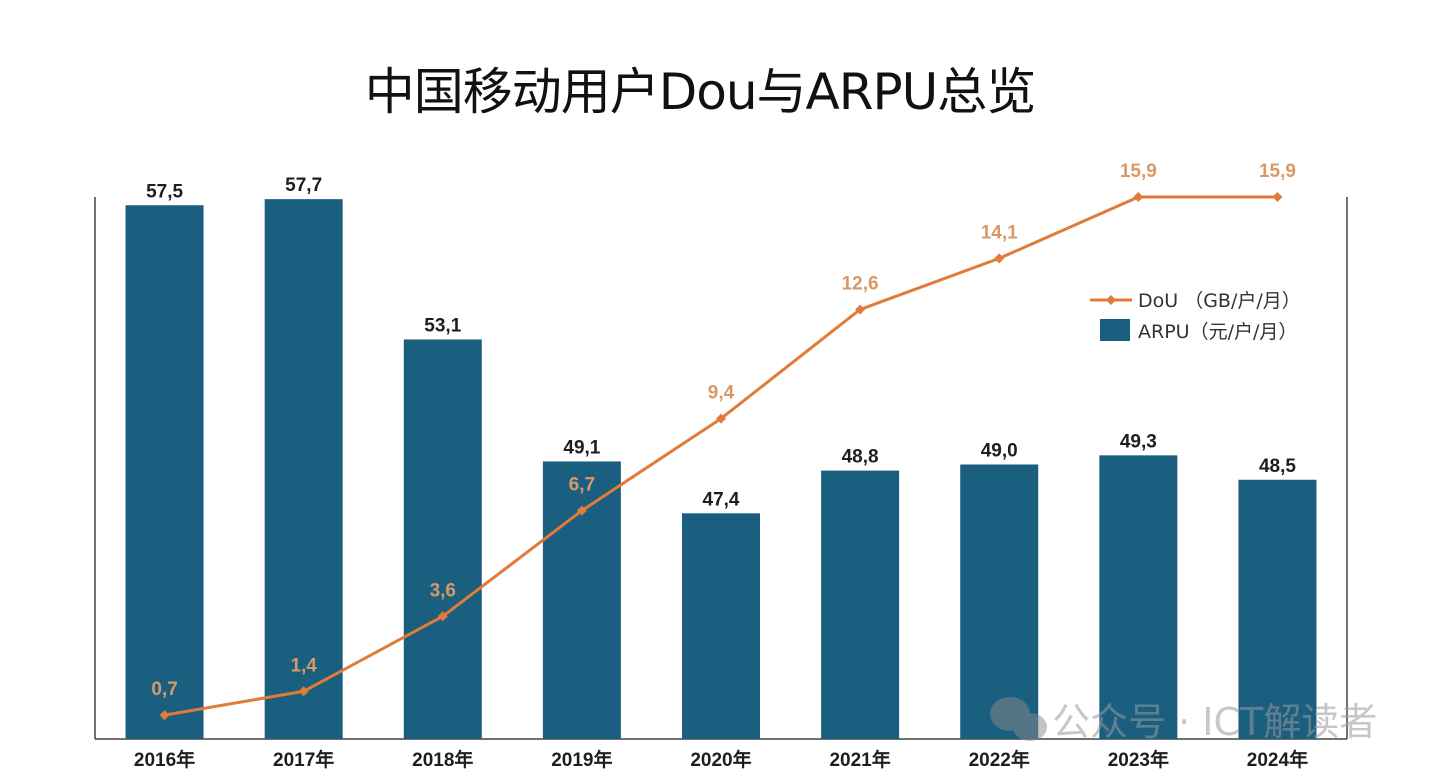  Describe the element at coordinates (164, 759) in the screenshot. I see `x-tick-label: 2016年` at that location.